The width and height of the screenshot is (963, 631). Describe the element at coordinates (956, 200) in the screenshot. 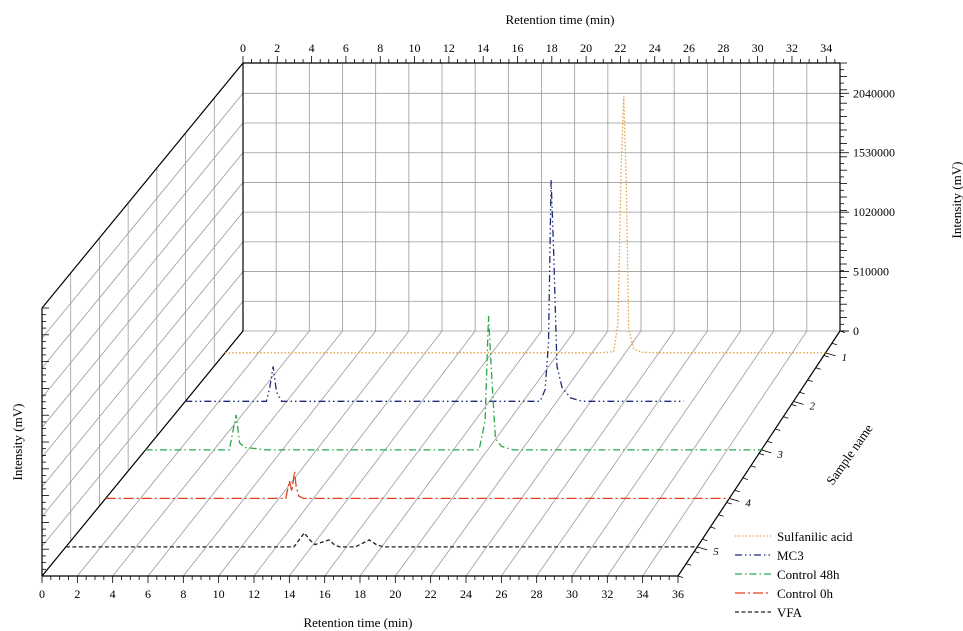

I see `z-right-axis-title: Intensity (mV)` at that location.